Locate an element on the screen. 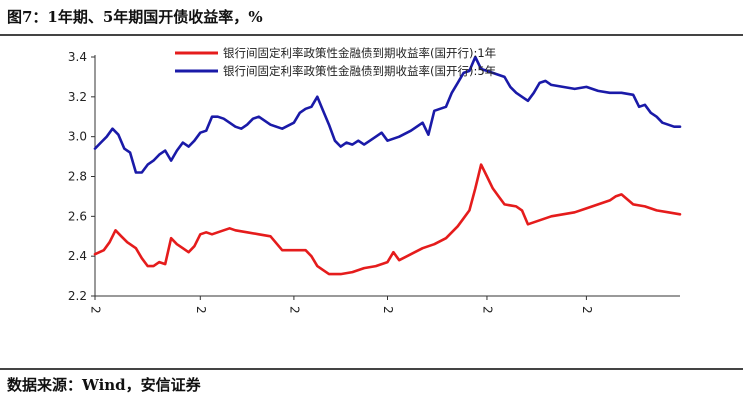  y-tick-label: 3.2 is located at coordinates (77, 97).